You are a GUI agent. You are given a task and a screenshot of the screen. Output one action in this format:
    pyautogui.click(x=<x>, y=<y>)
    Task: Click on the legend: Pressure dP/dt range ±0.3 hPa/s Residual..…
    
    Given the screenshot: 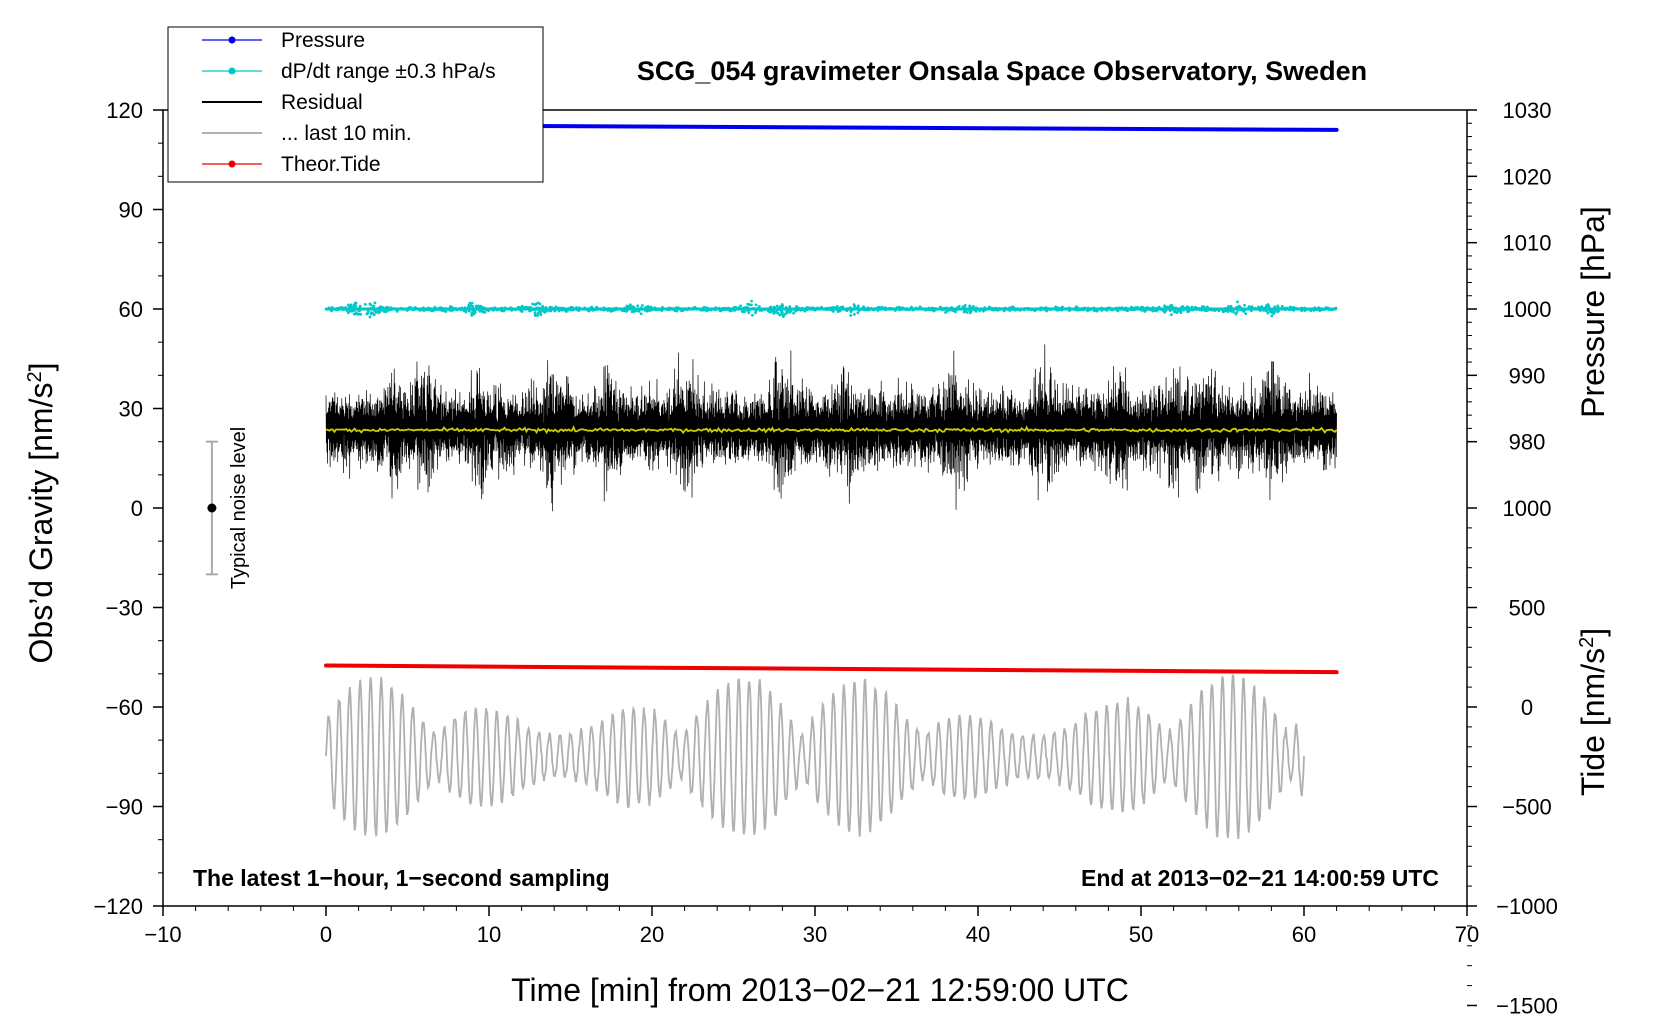 What is the action you would take?
    pyautogui.click(x=355, y=104)
    